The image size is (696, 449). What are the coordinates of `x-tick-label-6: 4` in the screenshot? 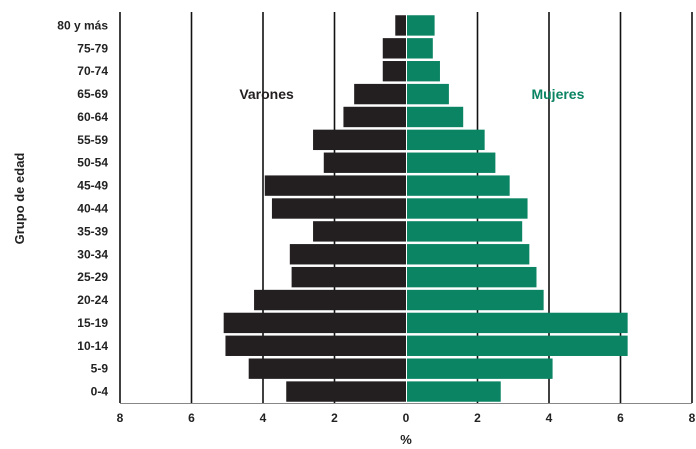 It's located at (549, 418).